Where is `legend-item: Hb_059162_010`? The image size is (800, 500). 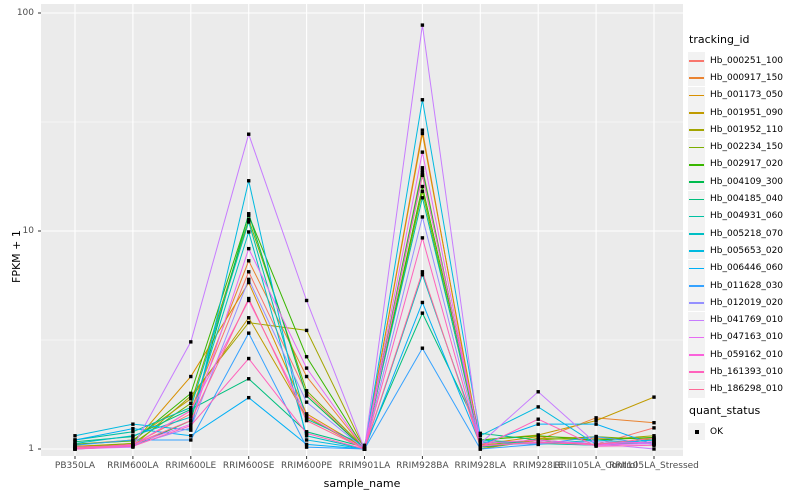 legend-item: Hb_059162_010 is located at coordinates (744, 355).